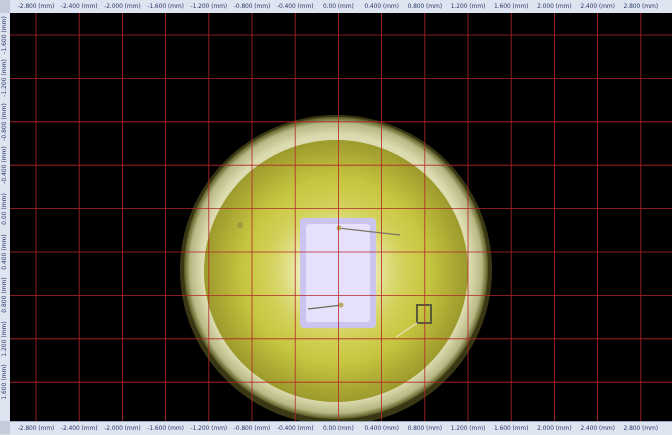 Image resolution: width=672 pixels, height=435 pixels. Describe the element at coordinates (341, 305) in the screenshot. I see `bond-pad-bottom` at that location.